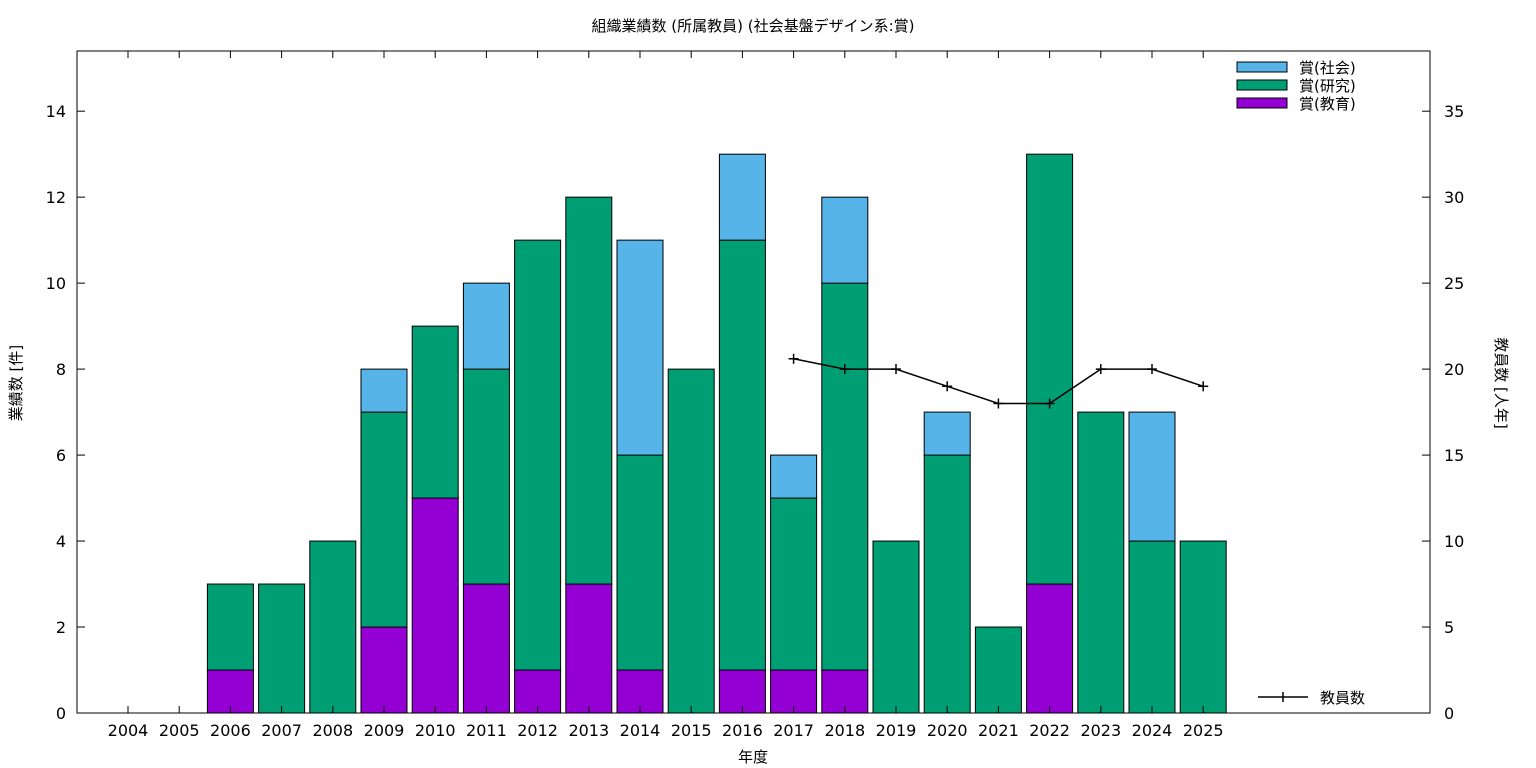 The height and width of the screenshot is (768, 1536). Describe the element at coordinates (61, 627) in the screenshot. I see `y-tick-label-2: 2` at that location.